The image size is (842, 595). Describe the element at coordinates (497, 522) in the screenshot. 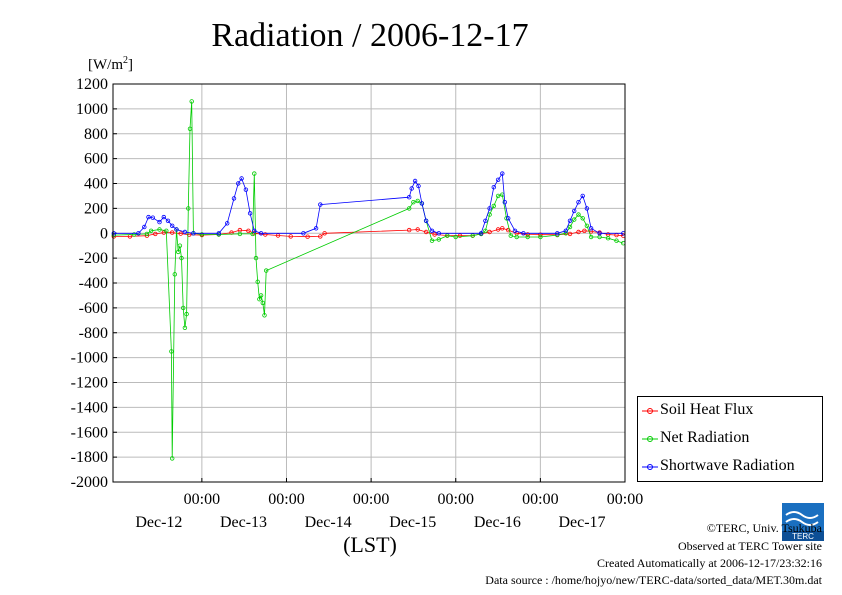

I see `x-tick-date-label: Dec-16` at that location.